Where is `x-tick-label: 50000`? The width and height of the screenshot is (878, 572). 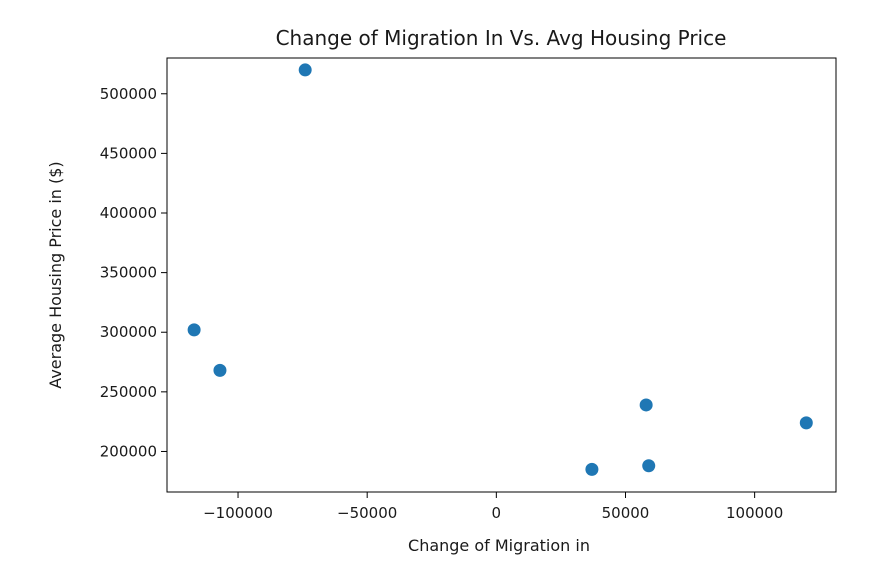
x-tick-label: 50000 is located at coordinates (626, 513).